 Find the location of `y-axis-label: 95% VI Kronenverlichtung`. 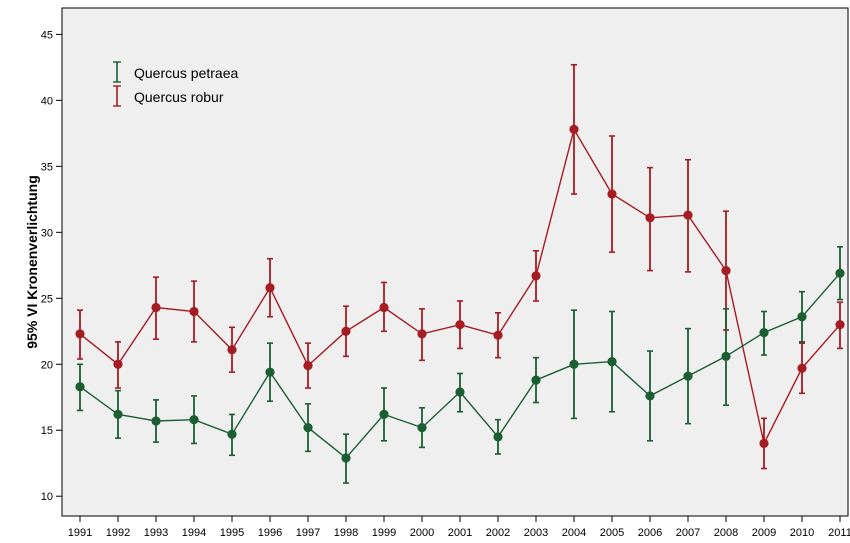

y-axis-label: 95% VI Kronenverlichtung is located at coordinates (32, 261).